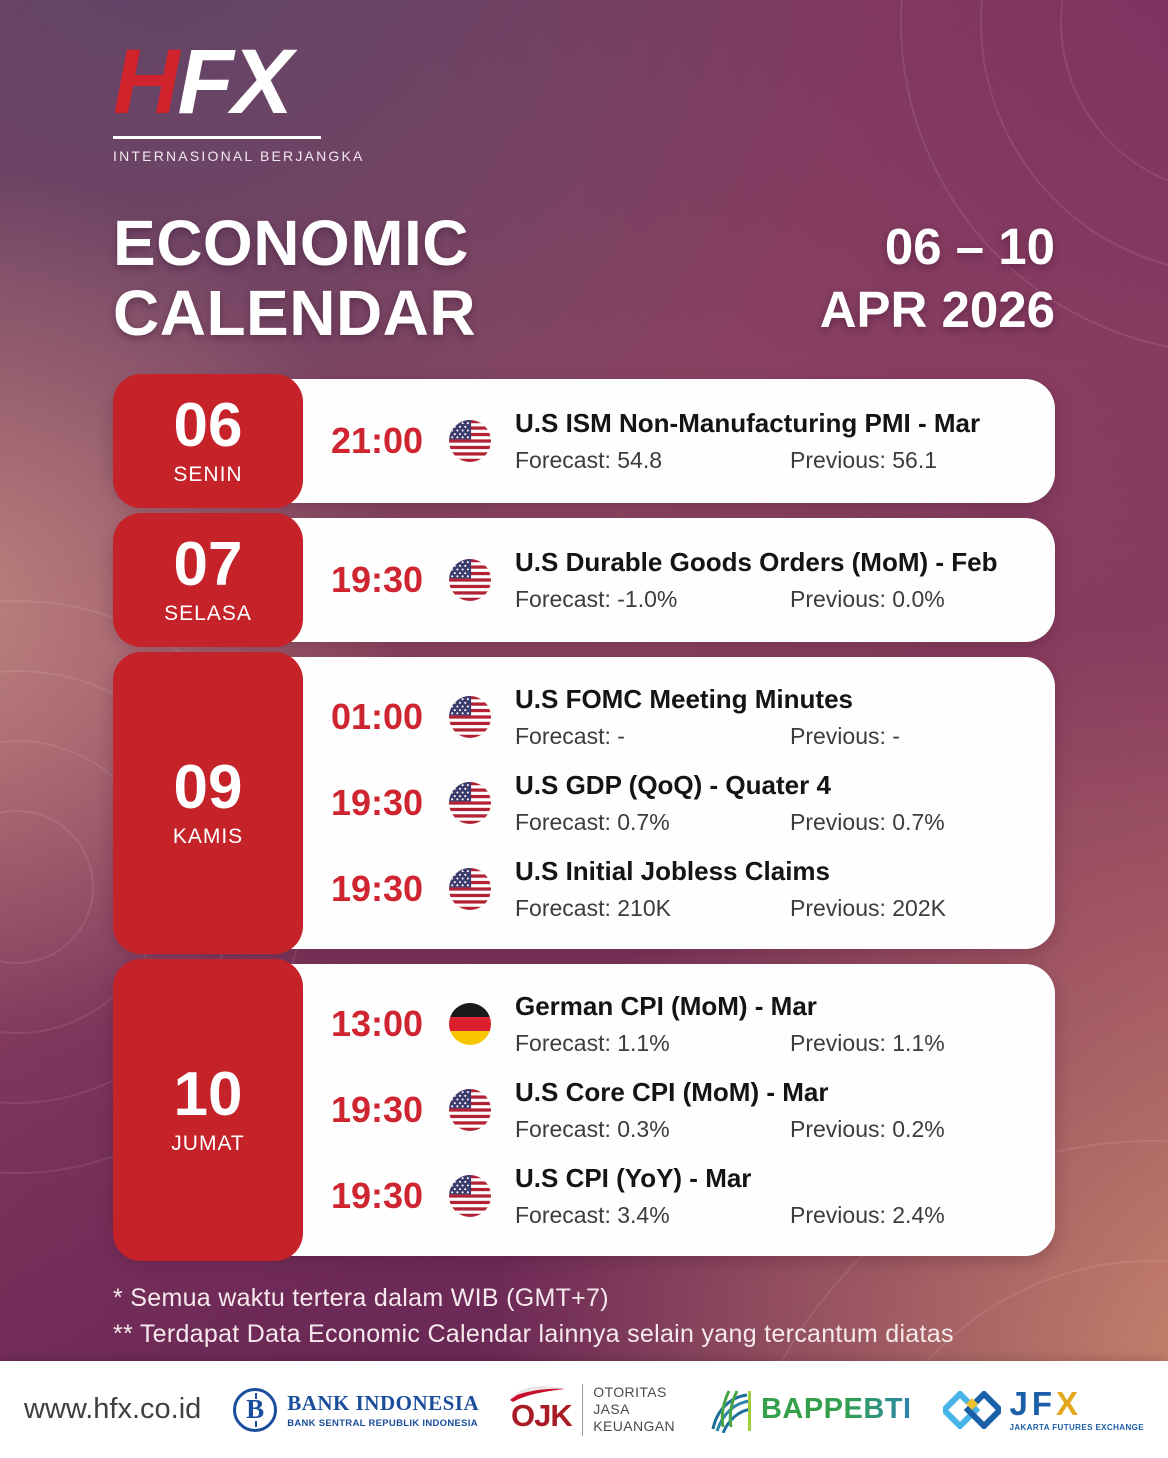  What do you see at coordinates (470, 1023) in the screenshot?
I see `germany-flag-icon` at bounding box center [470, 1023].